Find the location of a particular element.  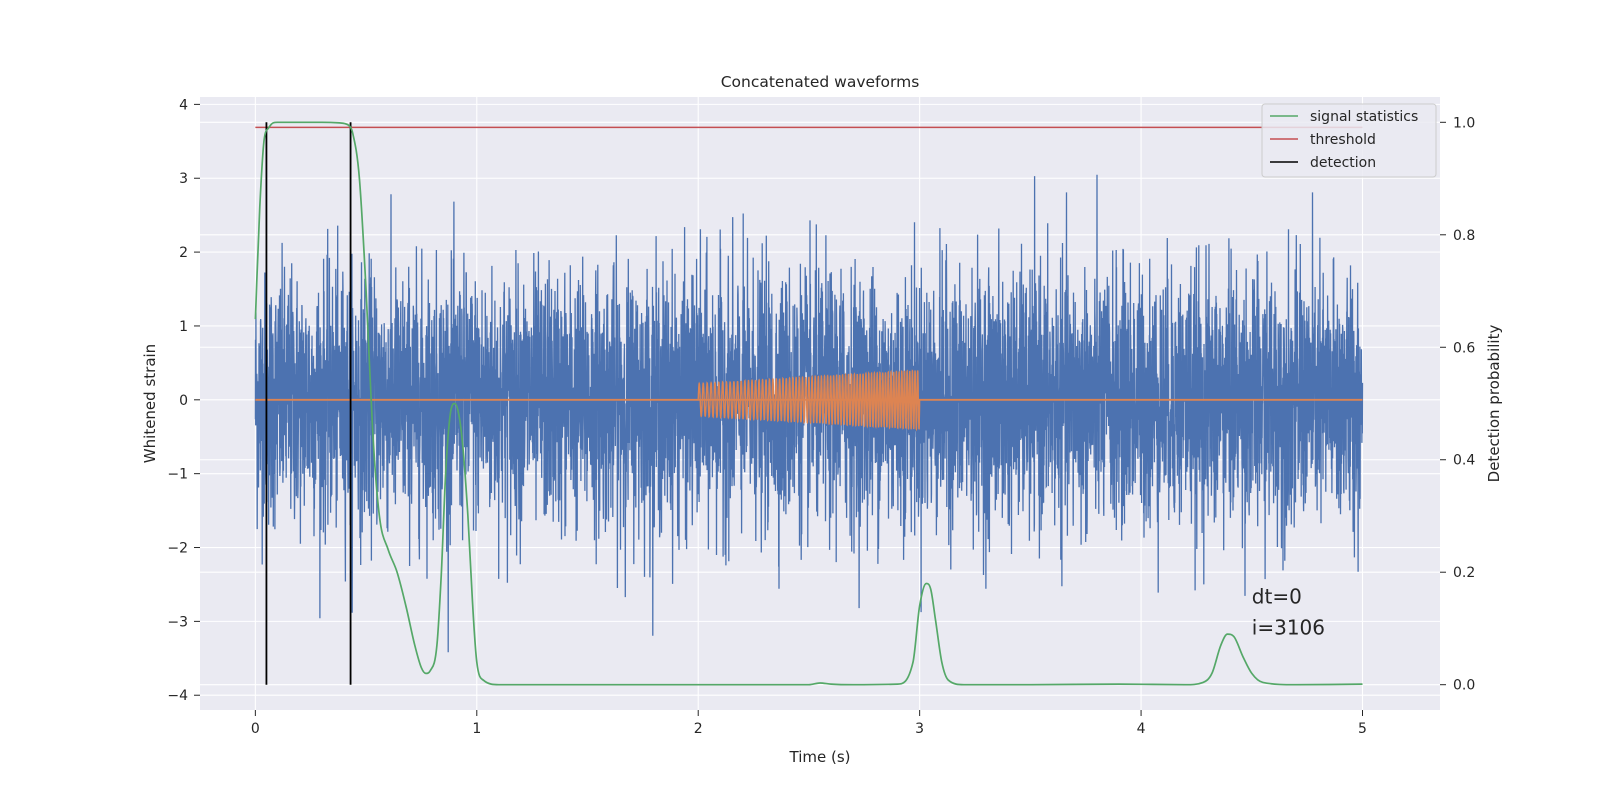

y-tick-label-right: 1.0 is located at coordinates (1464, 123).